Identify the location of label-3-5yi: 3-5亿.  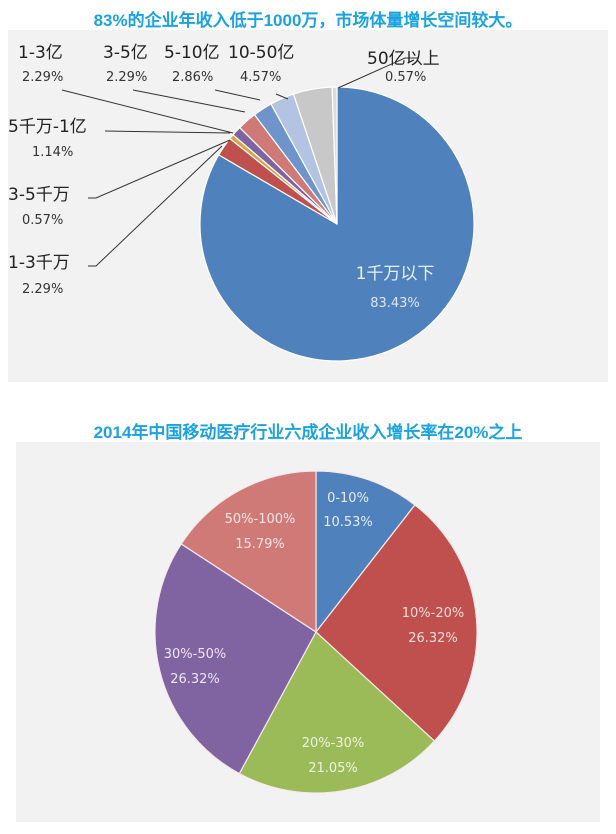
(125, 53).